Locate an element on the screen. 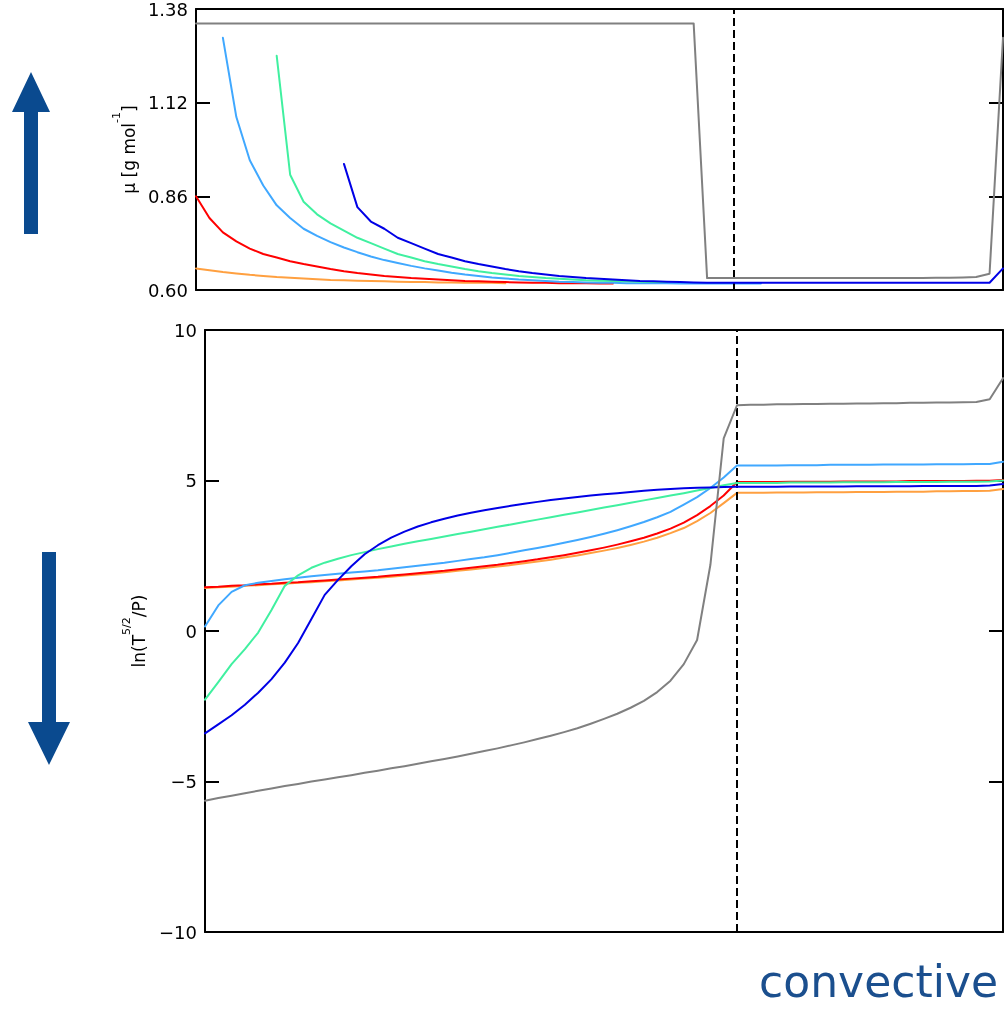  y-tick-label: 0 is located at coordinates (191, 631).